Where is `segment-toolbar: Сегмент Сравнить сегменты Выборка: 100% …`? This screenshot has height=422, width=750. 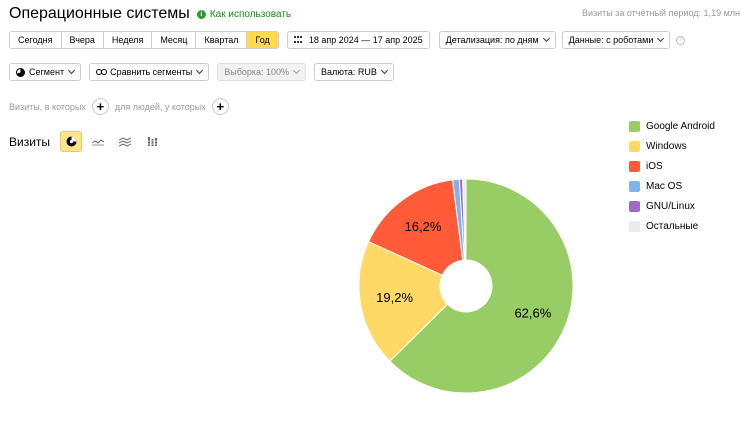 segment-toolbar: Сегмент Сравнить сегменты Выборка: 100% … is located at coordinates (201, 72).